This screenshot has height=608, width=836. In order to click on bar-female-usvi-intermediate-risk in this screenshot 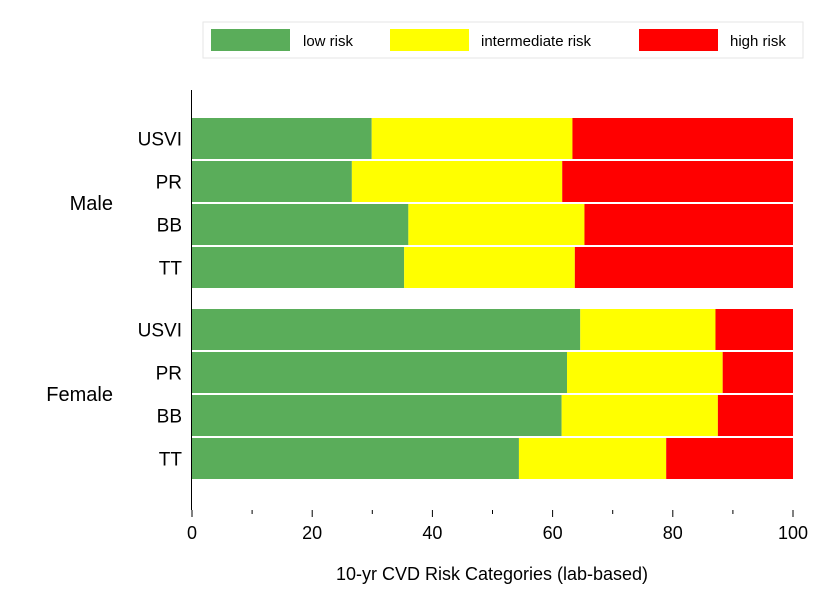, I will do `click(648, 329)`.